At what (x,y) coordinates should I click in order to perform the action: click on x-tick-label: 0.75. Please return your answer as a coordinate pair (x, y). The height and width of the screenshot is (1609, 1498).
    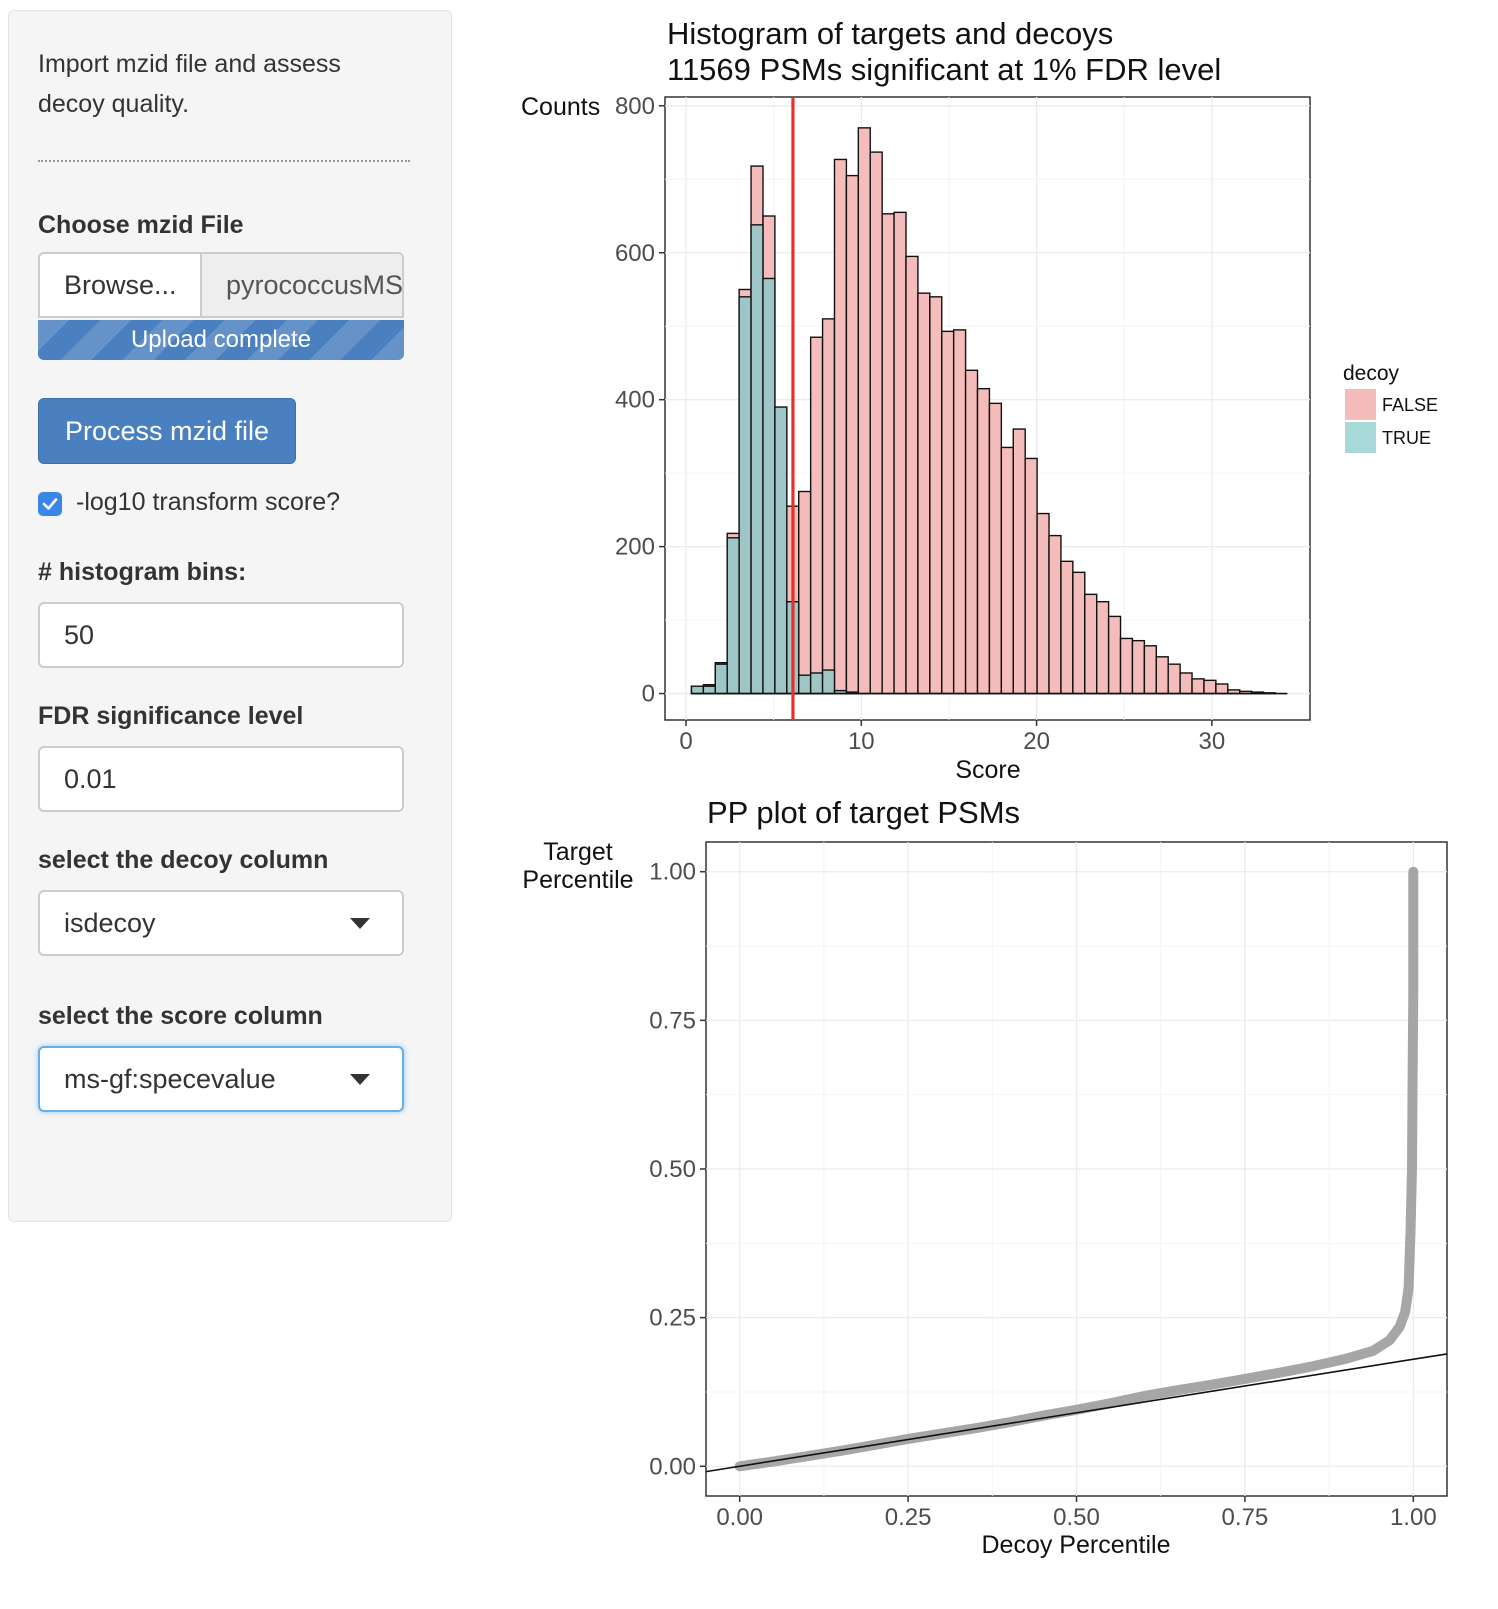
    Looking at the image, I should click on (1245, 1517).